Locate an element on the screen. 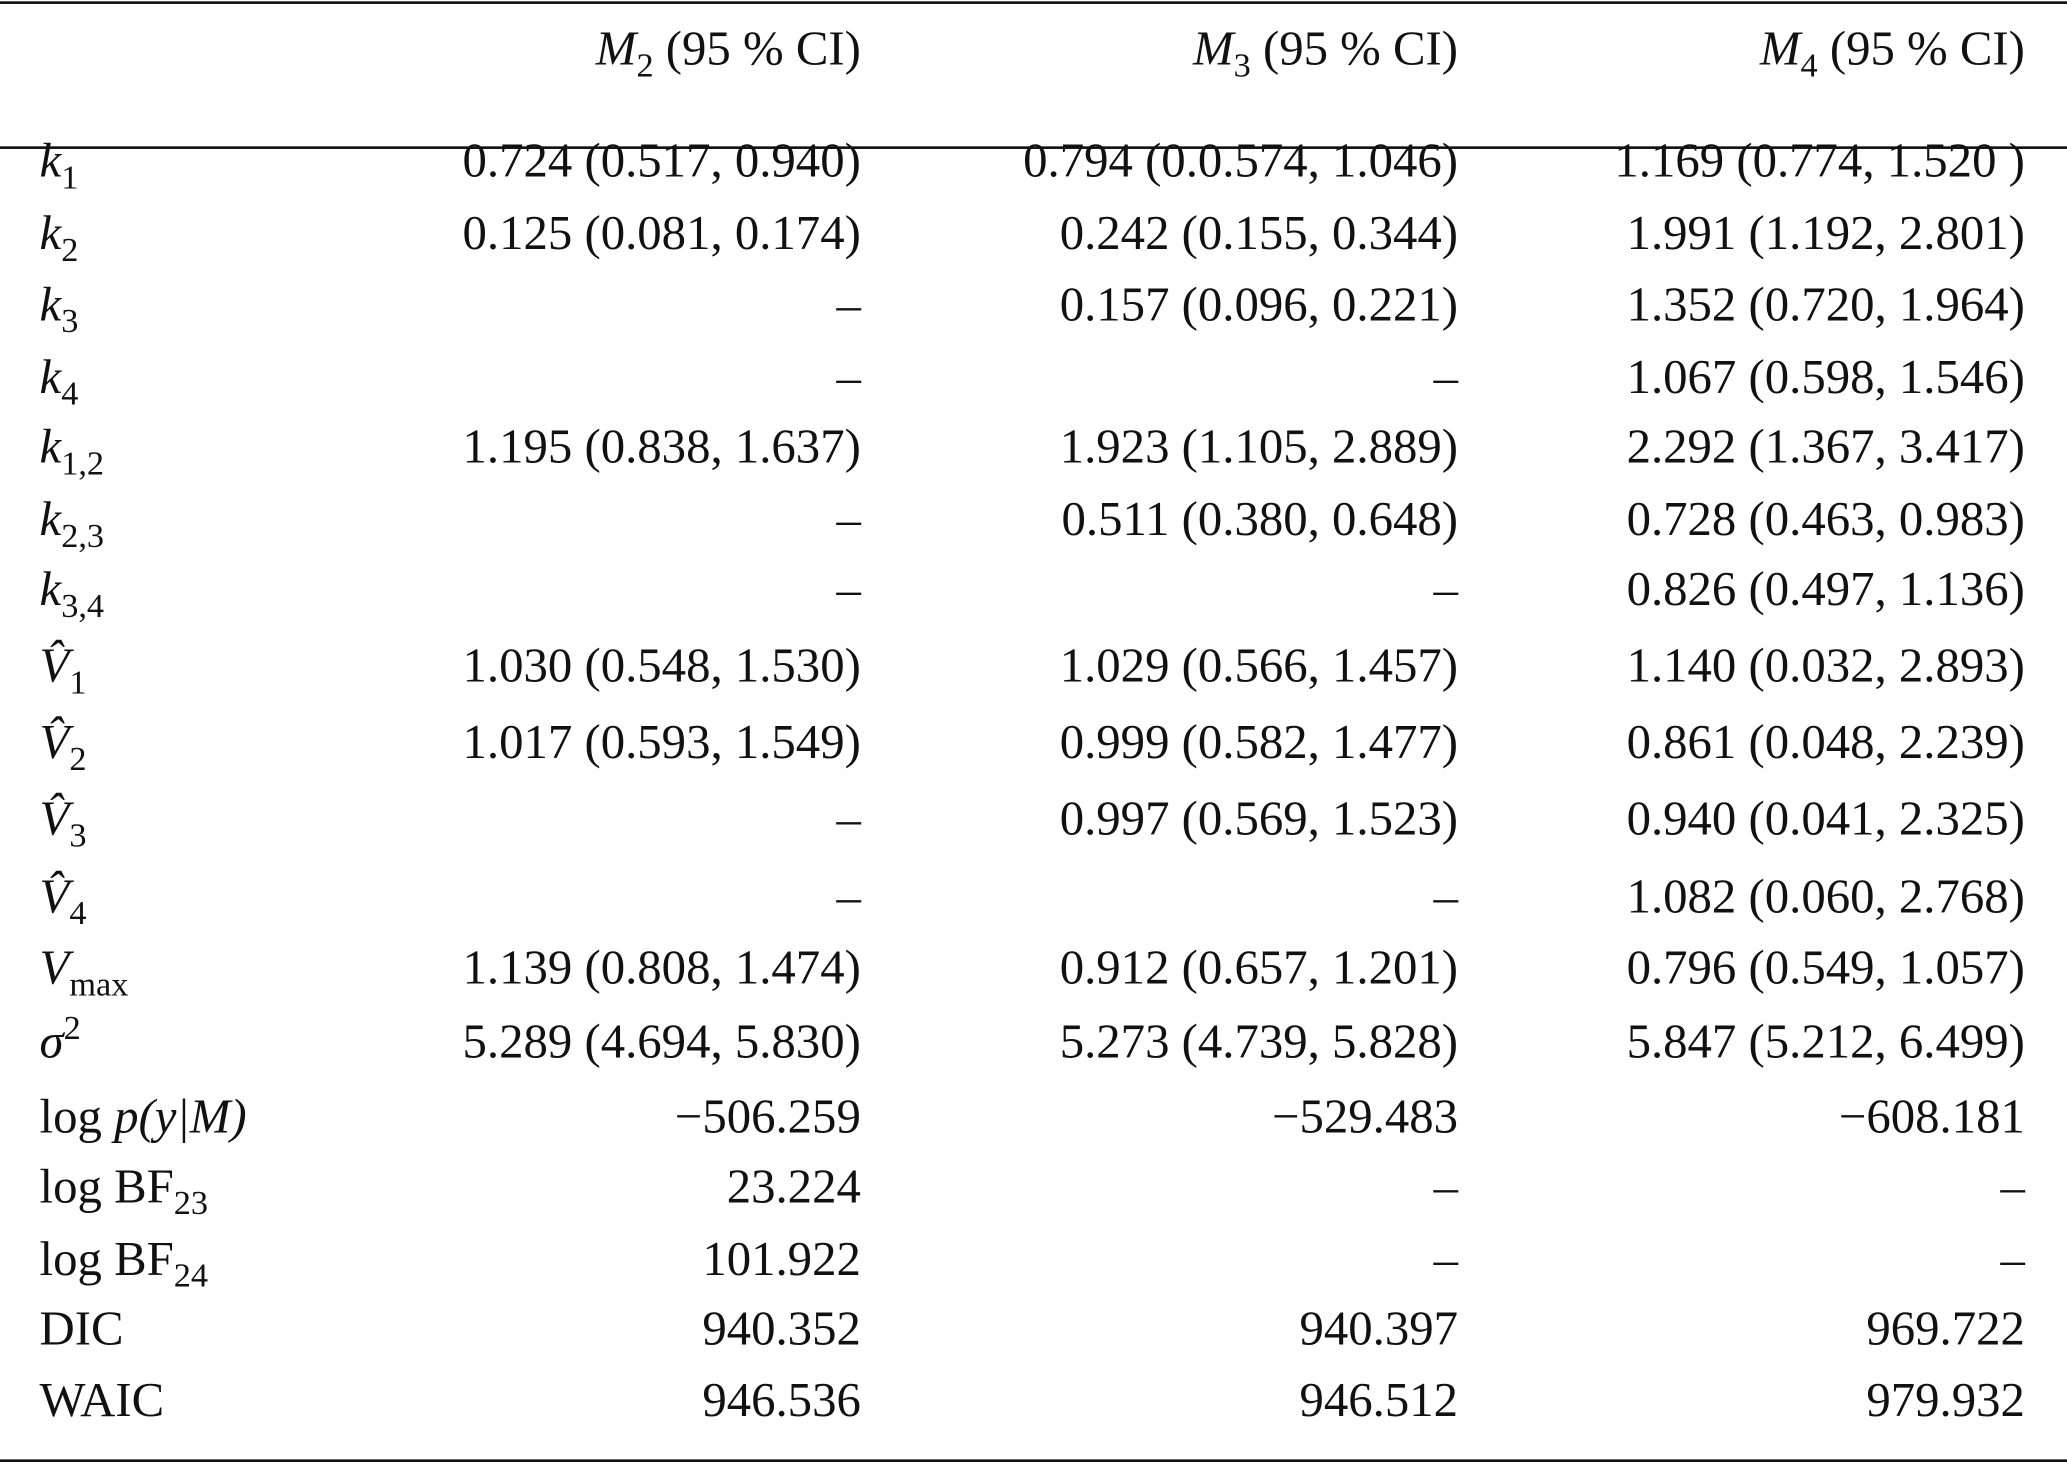 This screenshot has width=2067, height=1466. row-label: k1 is located at coordinates (59, 163).